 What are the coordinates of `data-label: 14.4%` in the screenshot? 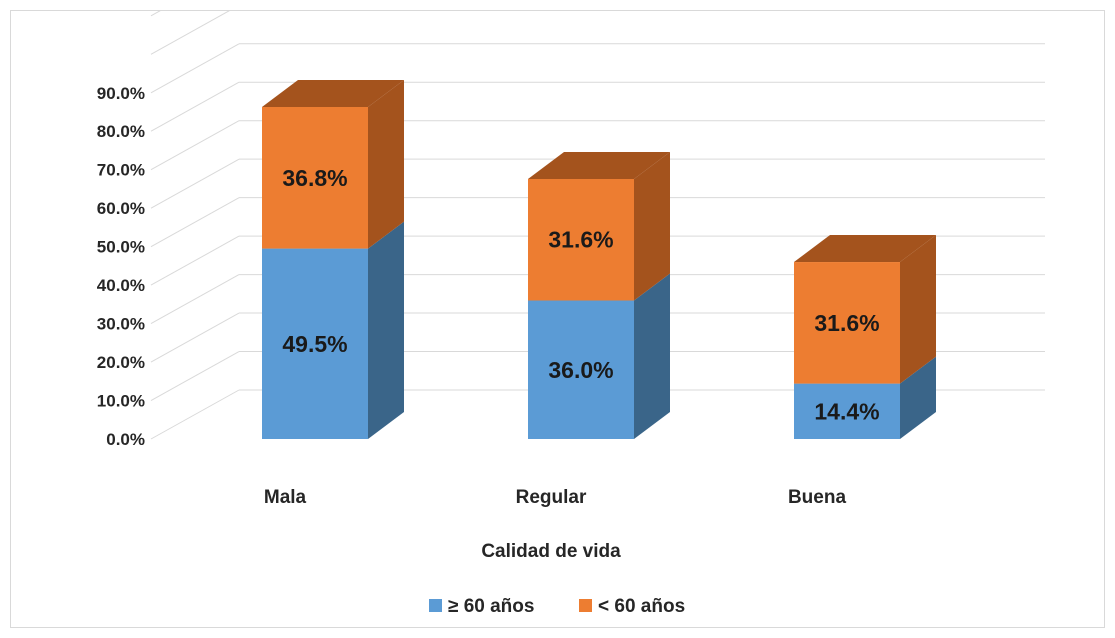 It's located at (846, 411).